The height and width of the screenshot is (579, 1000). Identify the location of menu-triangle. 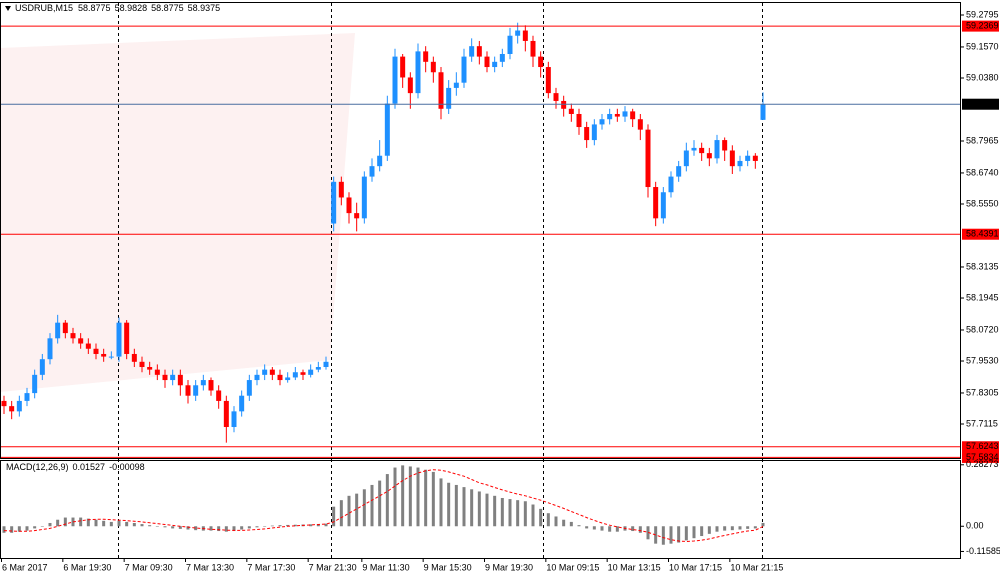
(8, 8).